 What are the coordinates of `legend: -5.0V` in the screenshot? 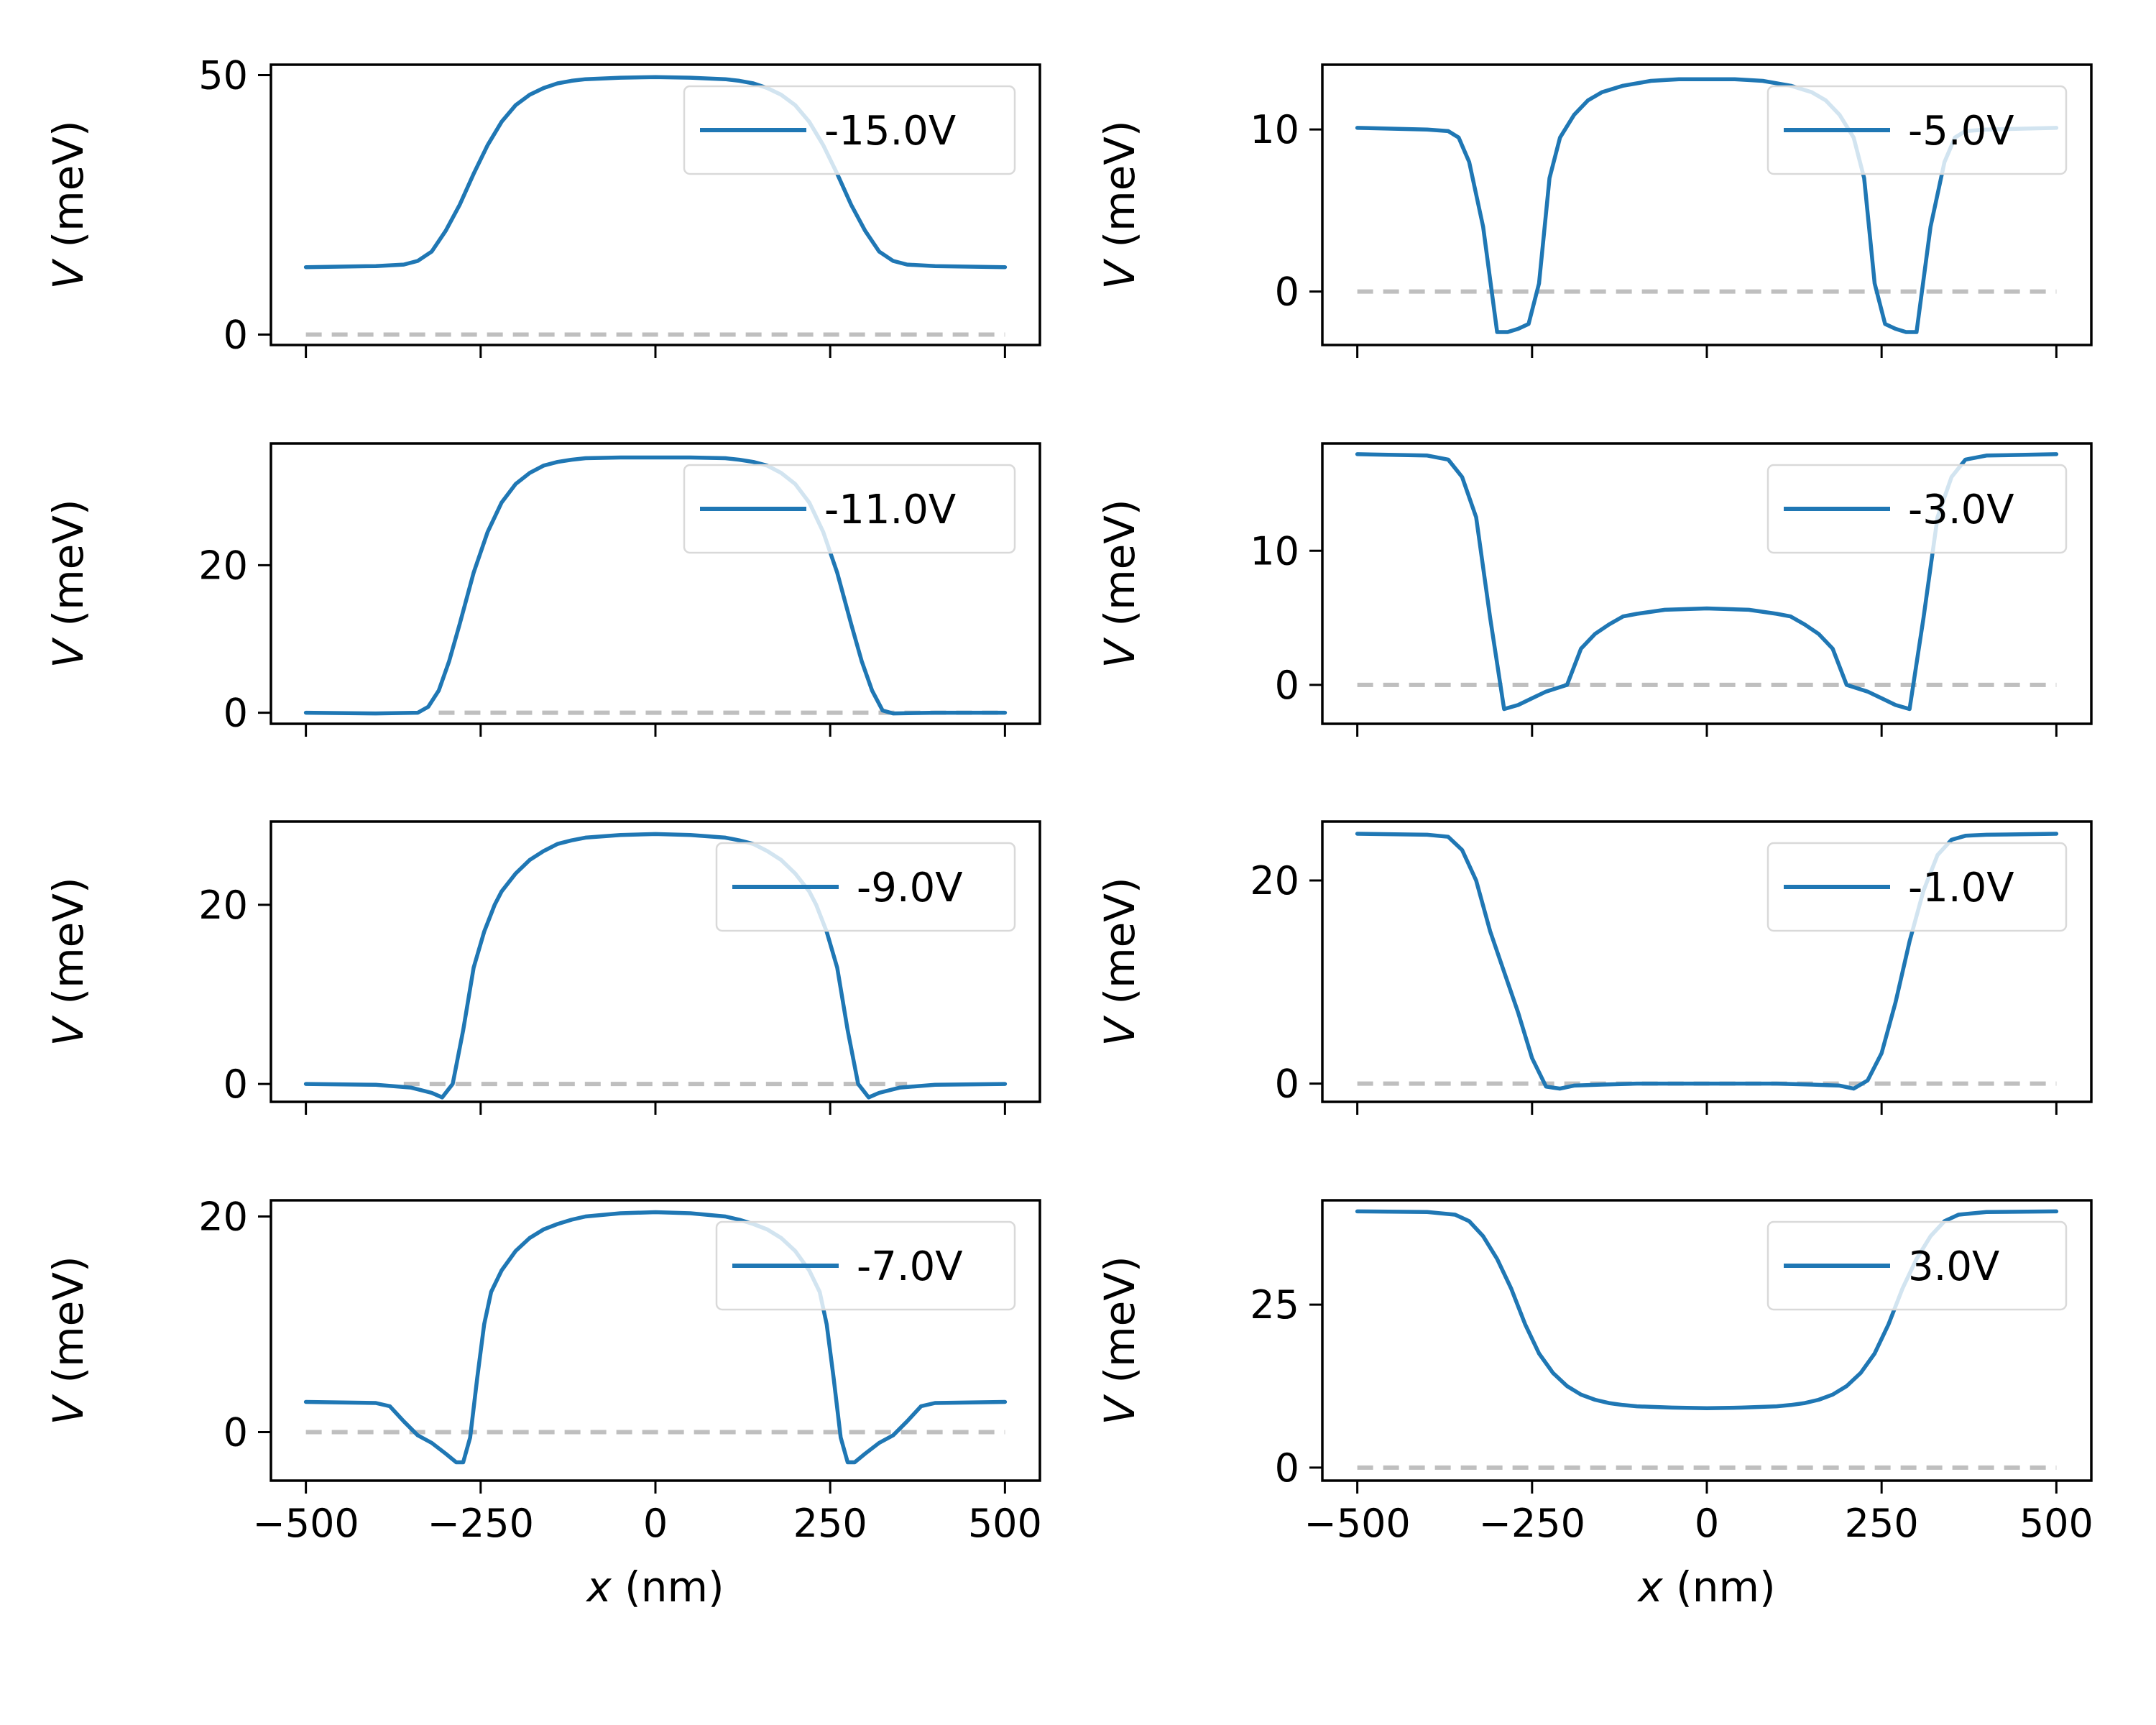 It's located at (1917, 130).